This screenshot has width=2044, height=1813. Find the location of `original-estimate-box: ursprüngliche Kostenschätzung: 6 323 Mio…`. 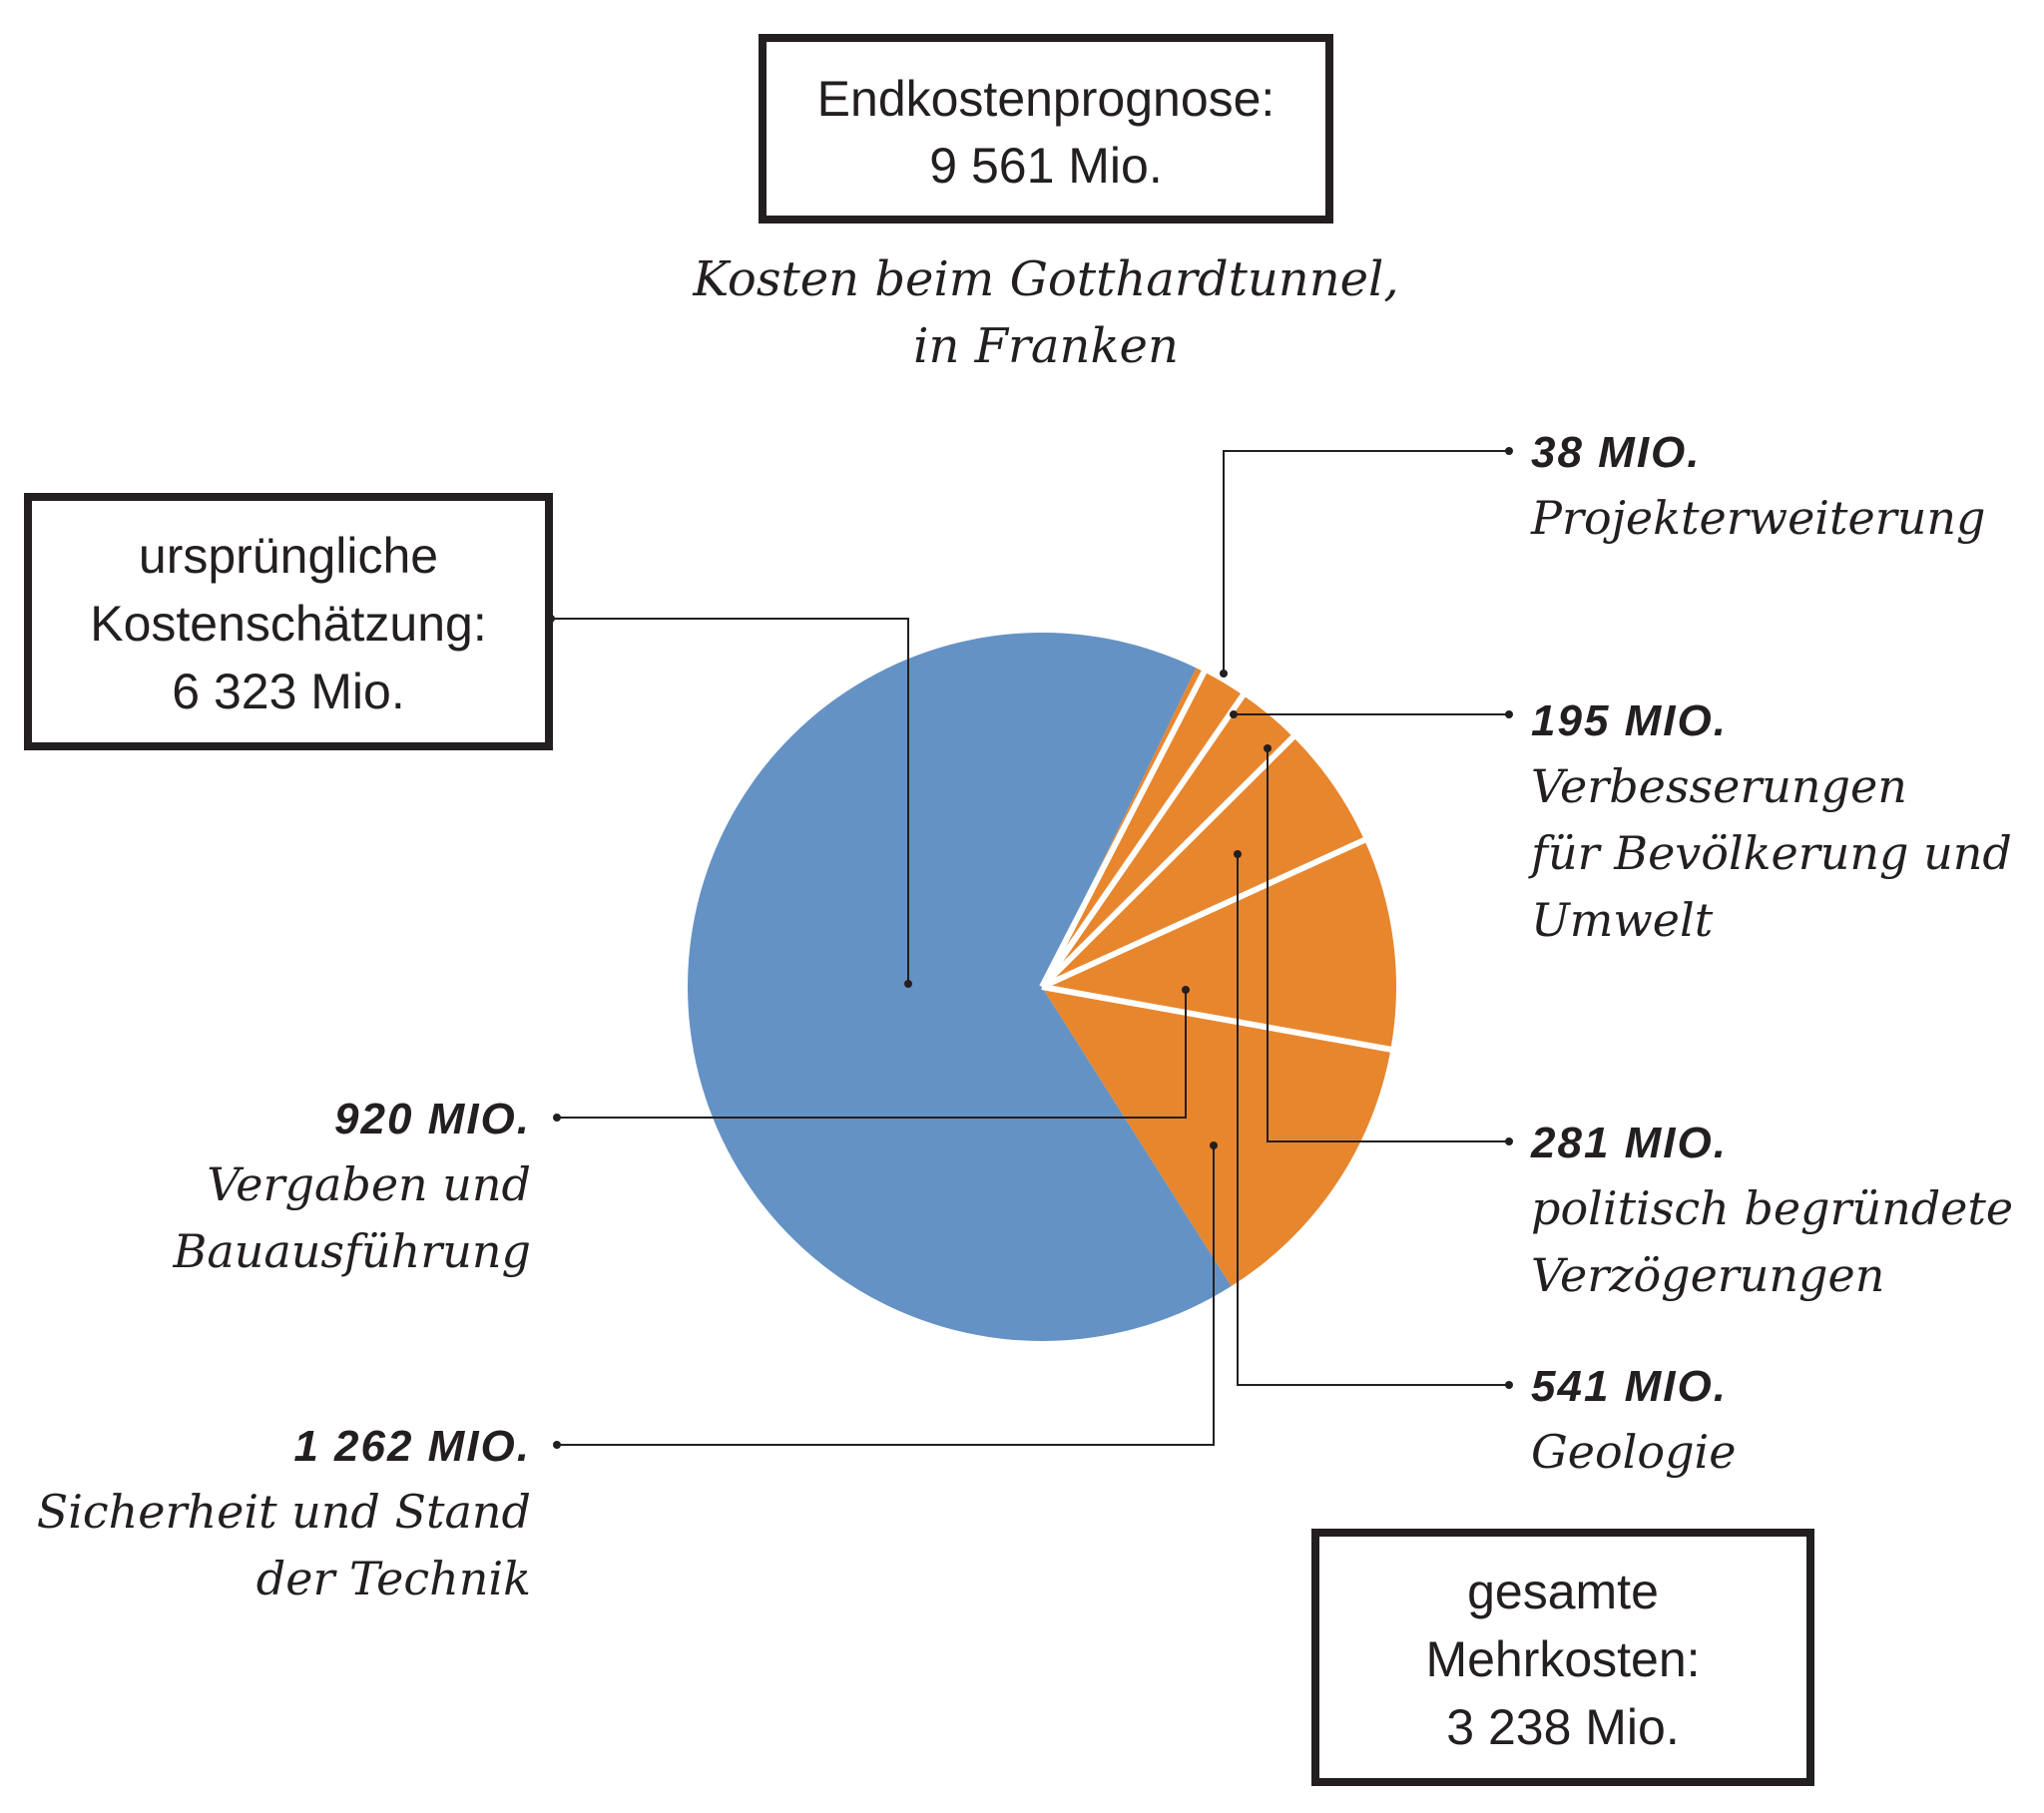

original-estimate-box: ursprüngliche Kostenschätzung: 6 323 Mio… is located at coordinates (288, 621).